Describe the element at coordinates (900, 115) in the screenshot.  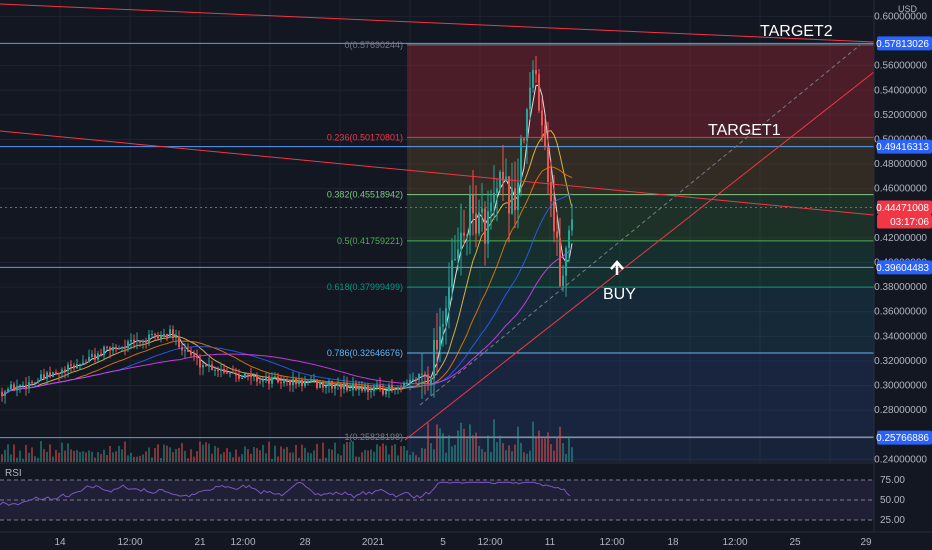
I see `price-tick-label: 0.52000000` at that location.